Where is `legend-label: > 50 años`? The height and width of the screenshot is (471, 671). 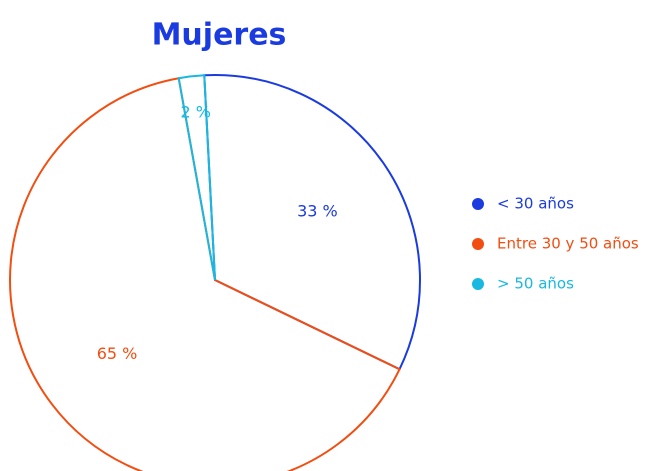 legend-label: > 50 años is located at coordinates (535, 284).